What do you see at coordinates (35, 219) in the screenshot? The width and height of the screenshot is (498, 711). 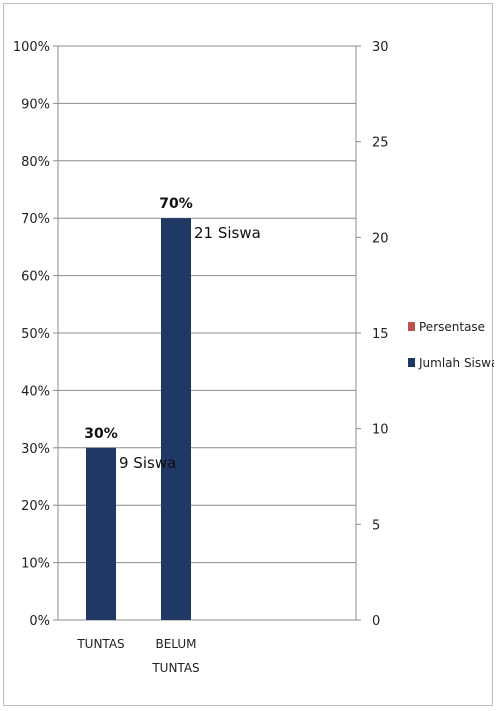 I see `left-axis-tick-label: 70%` at bounding box center [35, 219].